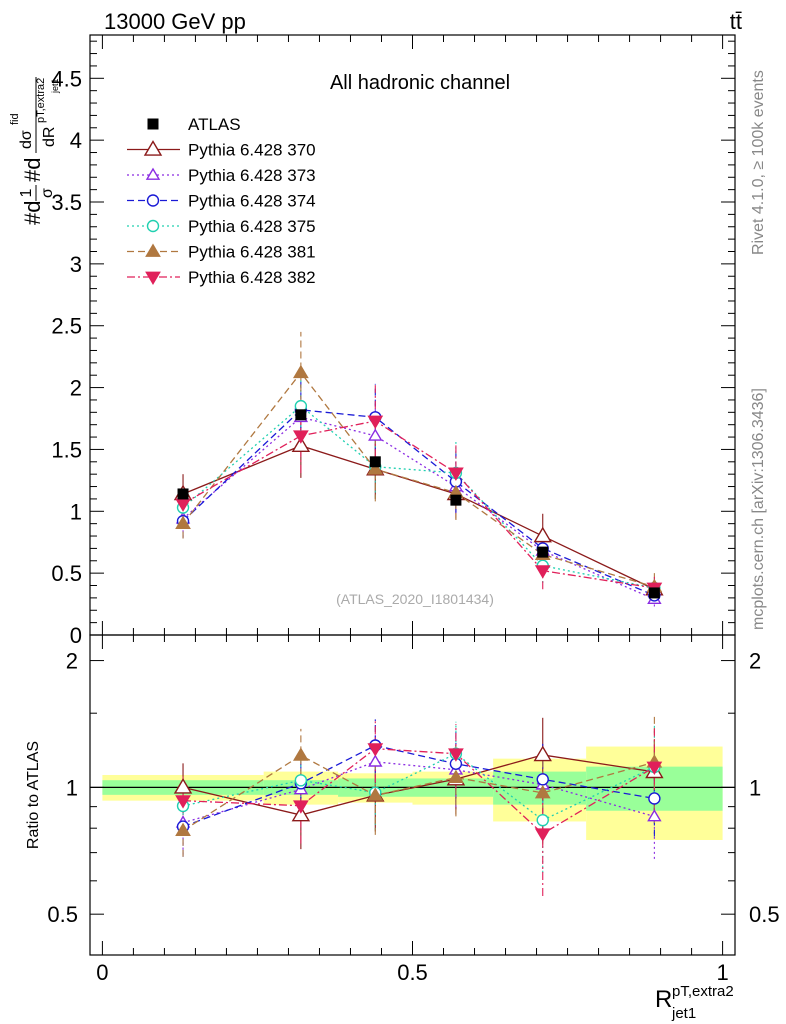 The width and height of the screenshot is (786, 1024). What do you see at coordinates (758, 509) in the screenshot?
I see `mcplots-label: mcplots.cern.ch [arXiv:1306.3436]` at bounding box center [758, 509].